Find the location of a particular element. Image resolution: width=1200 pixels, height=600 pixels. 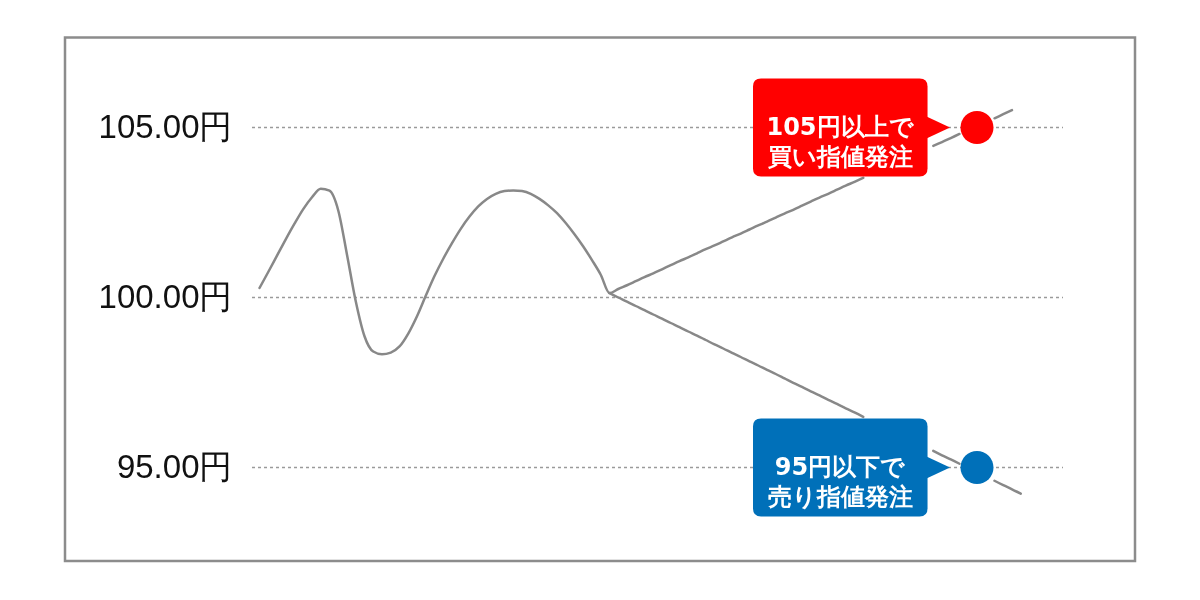

y-tick-label: 105.00円 is located at coordinates (165, 126).